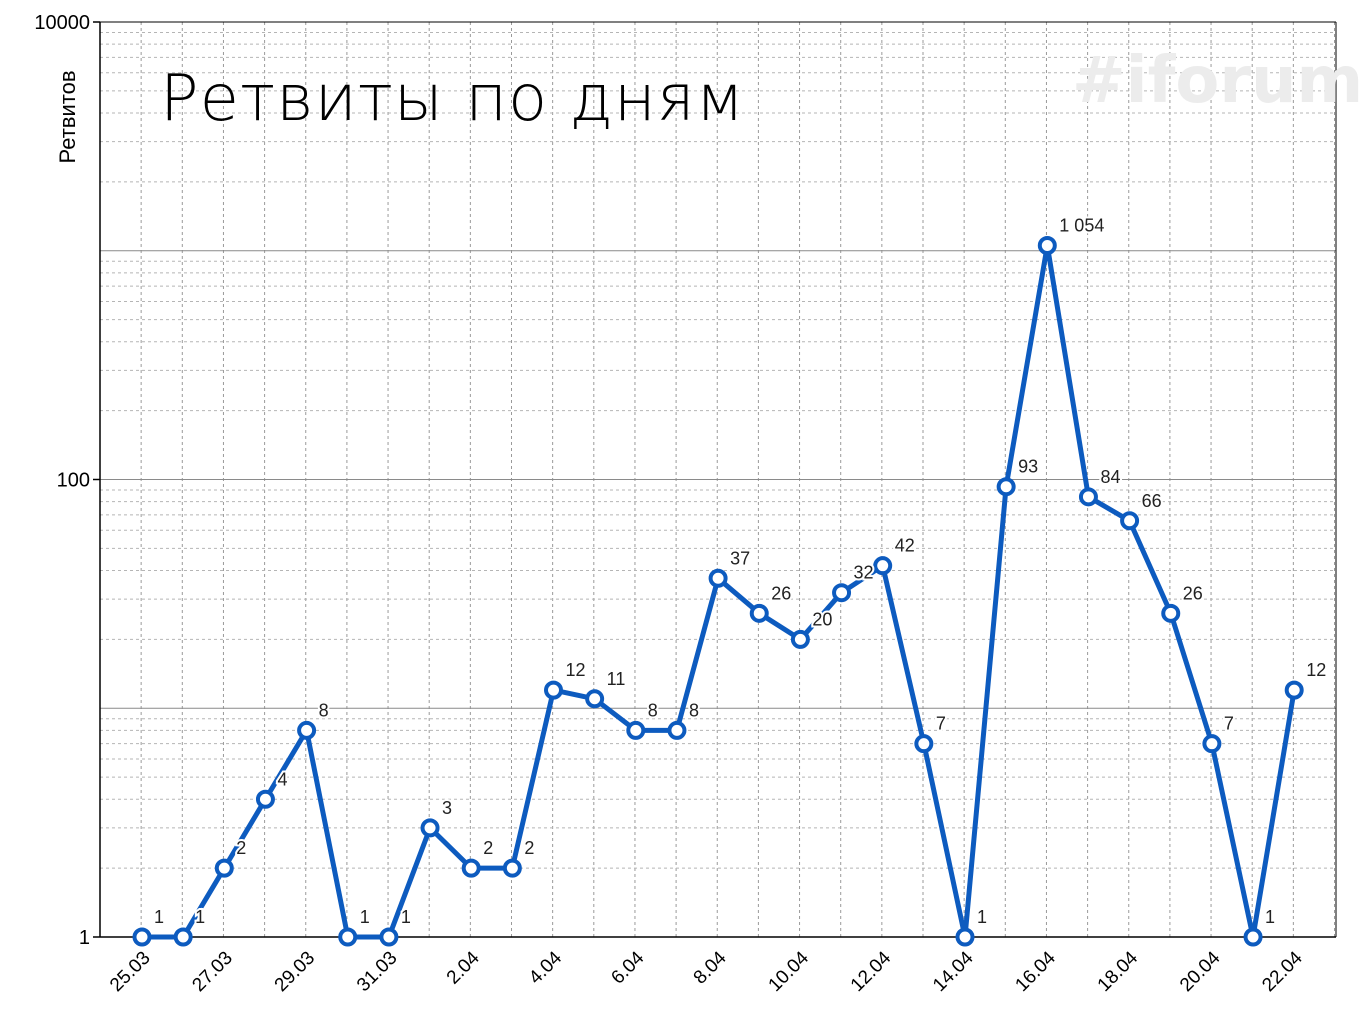  What do you see at coordinates (740, 558) in the screenshot?
I see `data-label: 37` at bounding box center [740, 558].